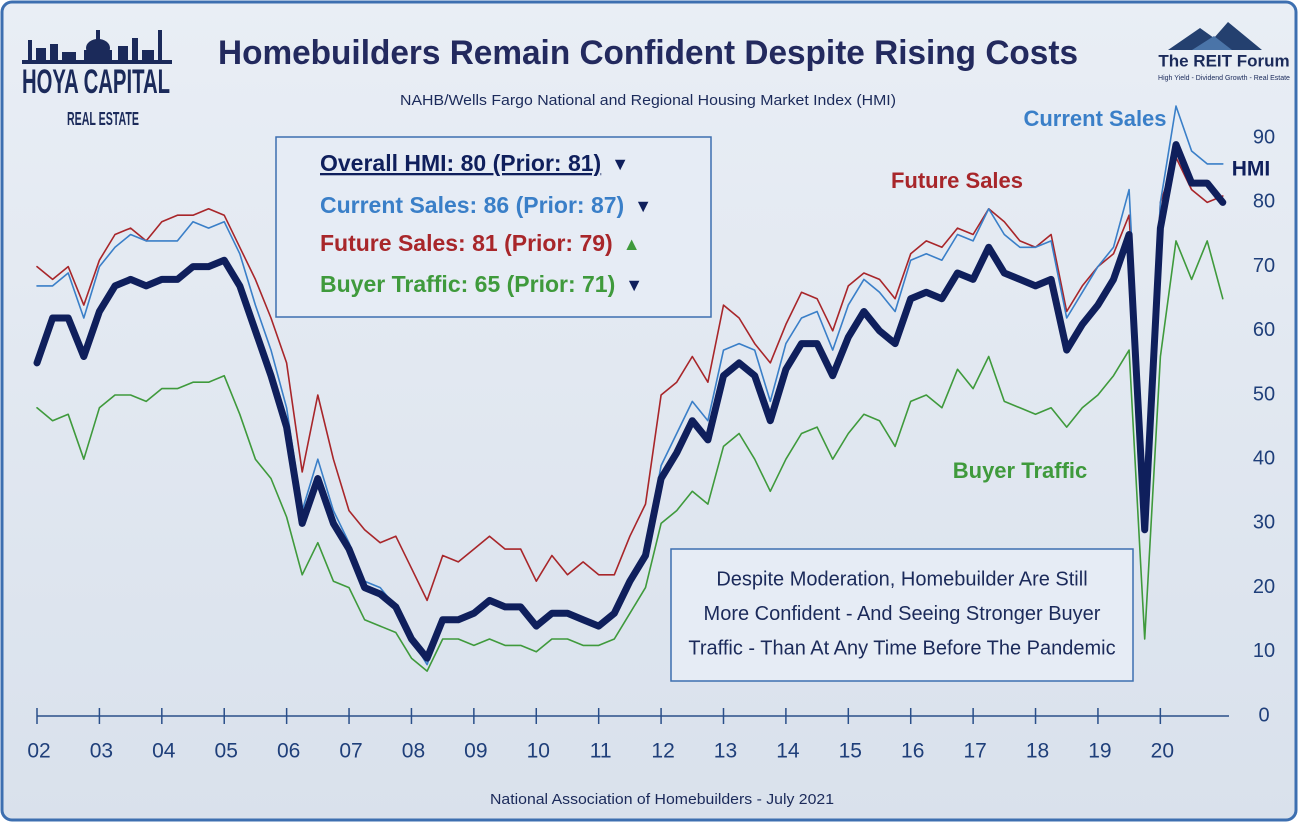 The width and height of the screenshot is (1298, 822). Describe the element at coordinates (601, 751) in the screenshot. I see `x-tick-label: 11` at that location.